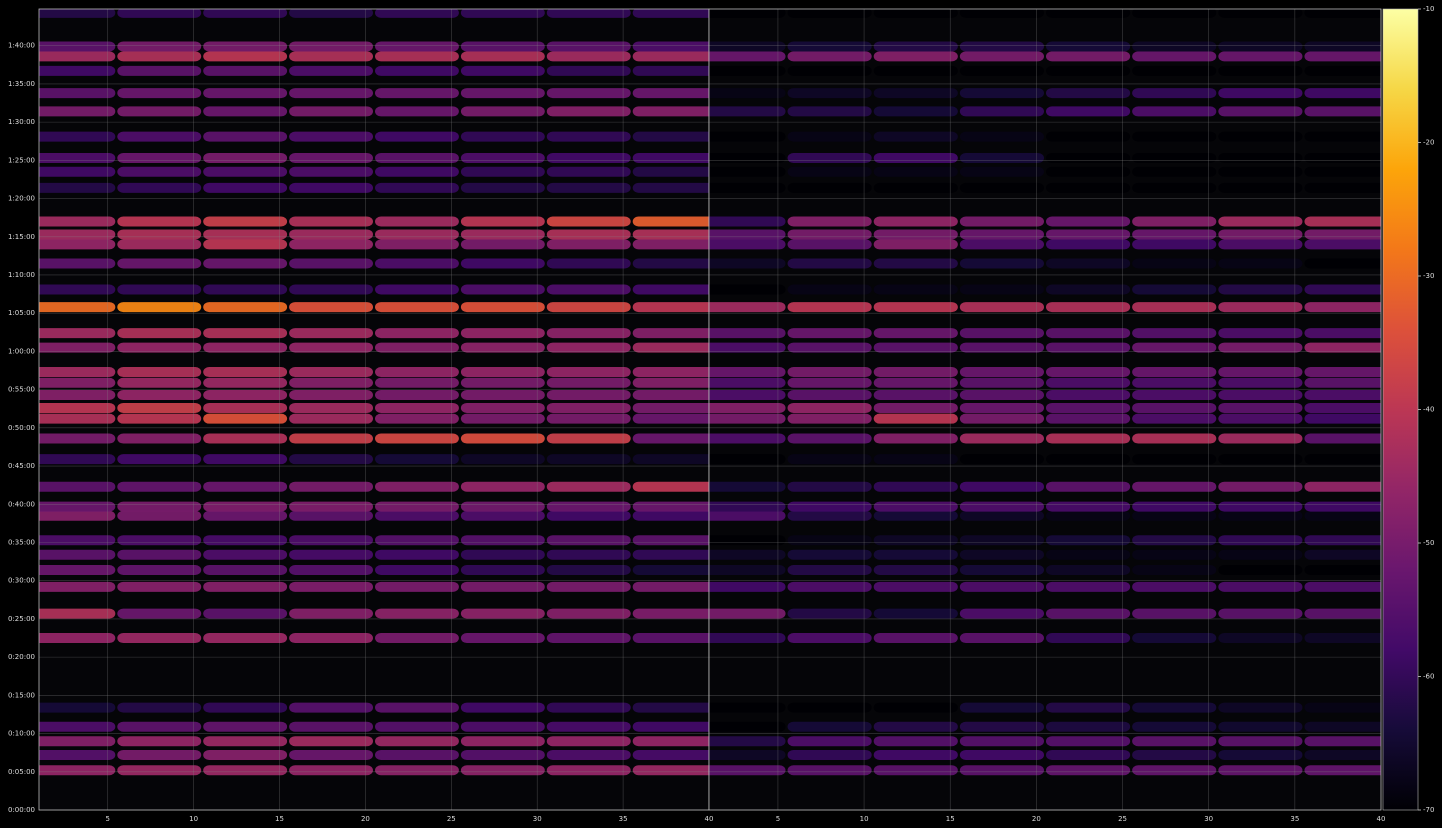  Describe the element at coordinates (21, 695) in the screenshot. I see `y-tick-label: 0:15:00` at that location.